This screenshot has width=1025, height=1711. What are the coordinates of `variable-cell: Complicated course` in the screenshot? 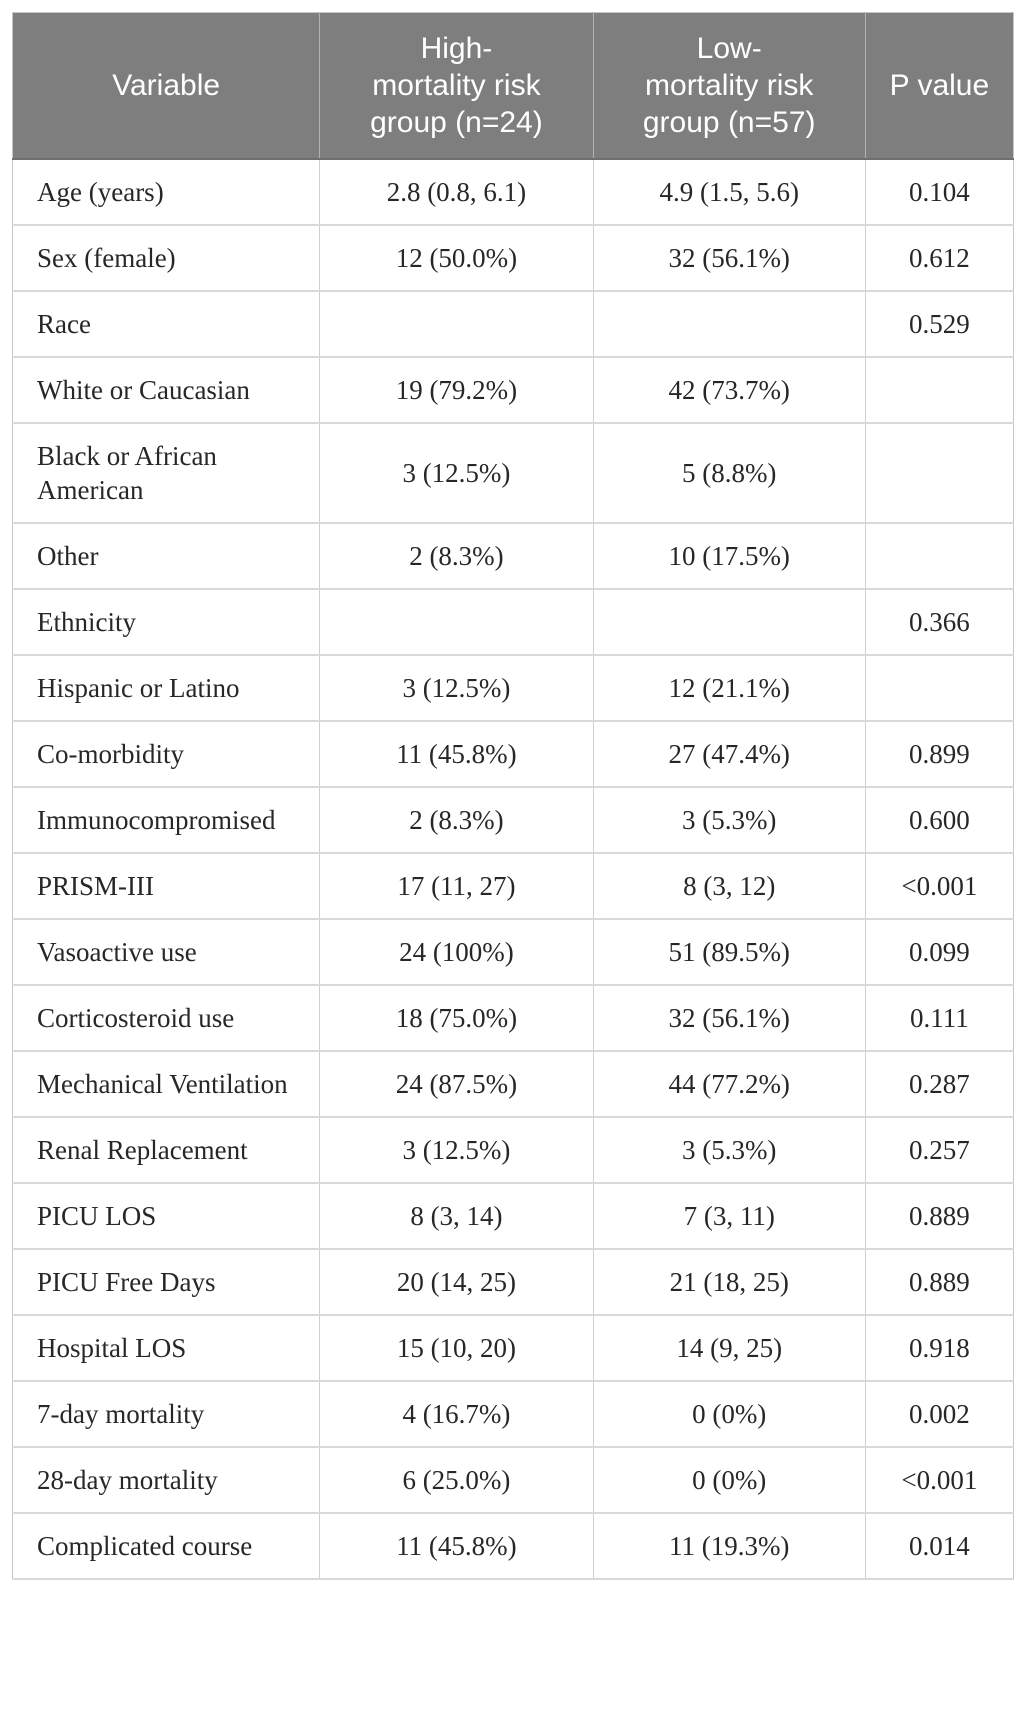 It's located at (166, 1546).